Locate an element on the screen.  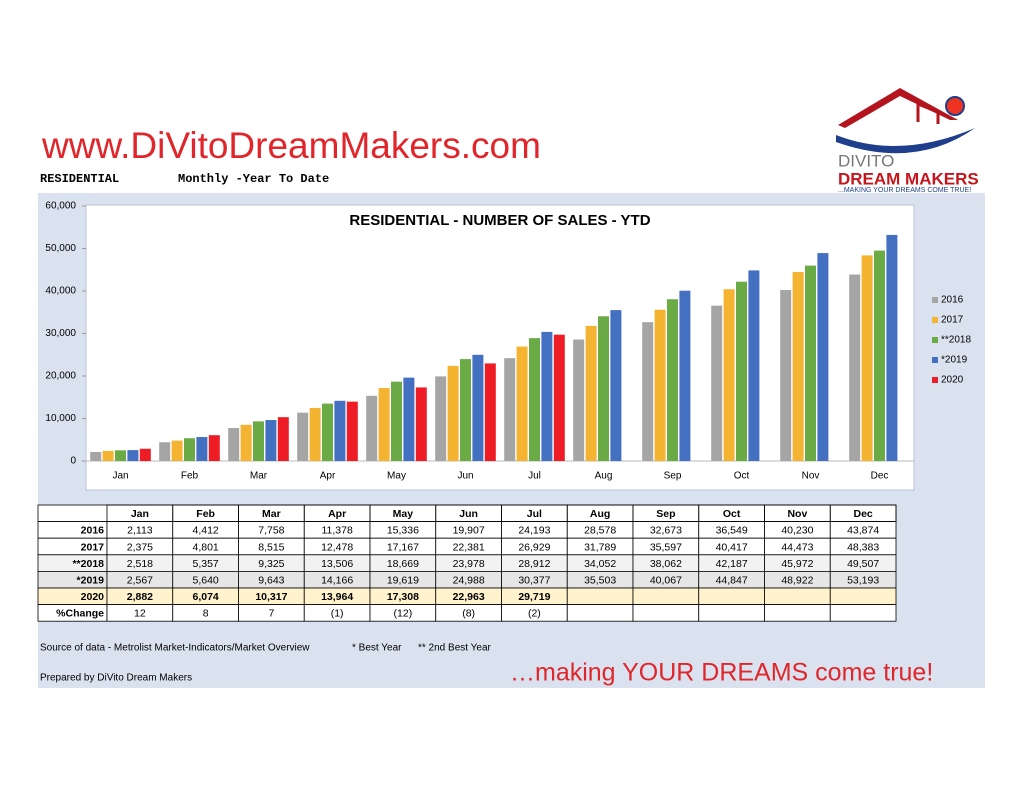
table-value: 18,669 is located at coordinates (403, 564).